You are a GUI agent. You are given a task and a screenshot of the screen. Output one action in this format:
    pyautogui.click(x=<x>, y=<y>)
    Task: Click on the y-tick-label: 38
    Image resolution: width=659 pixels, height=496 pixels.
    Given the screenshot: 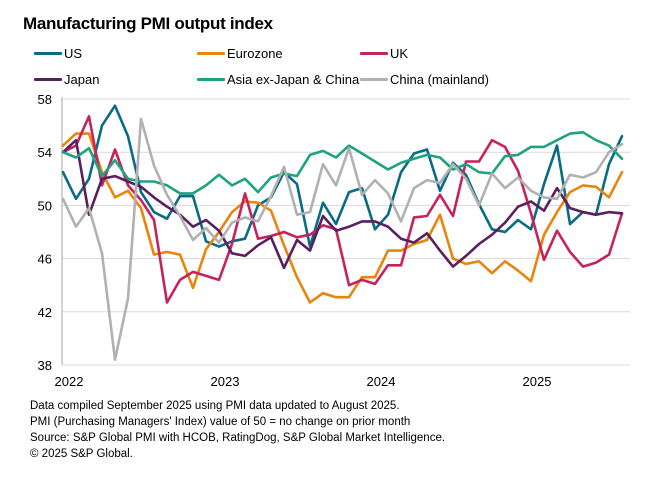 What is the action you would take?
    pyautogui.click(x=45, y=365)
    